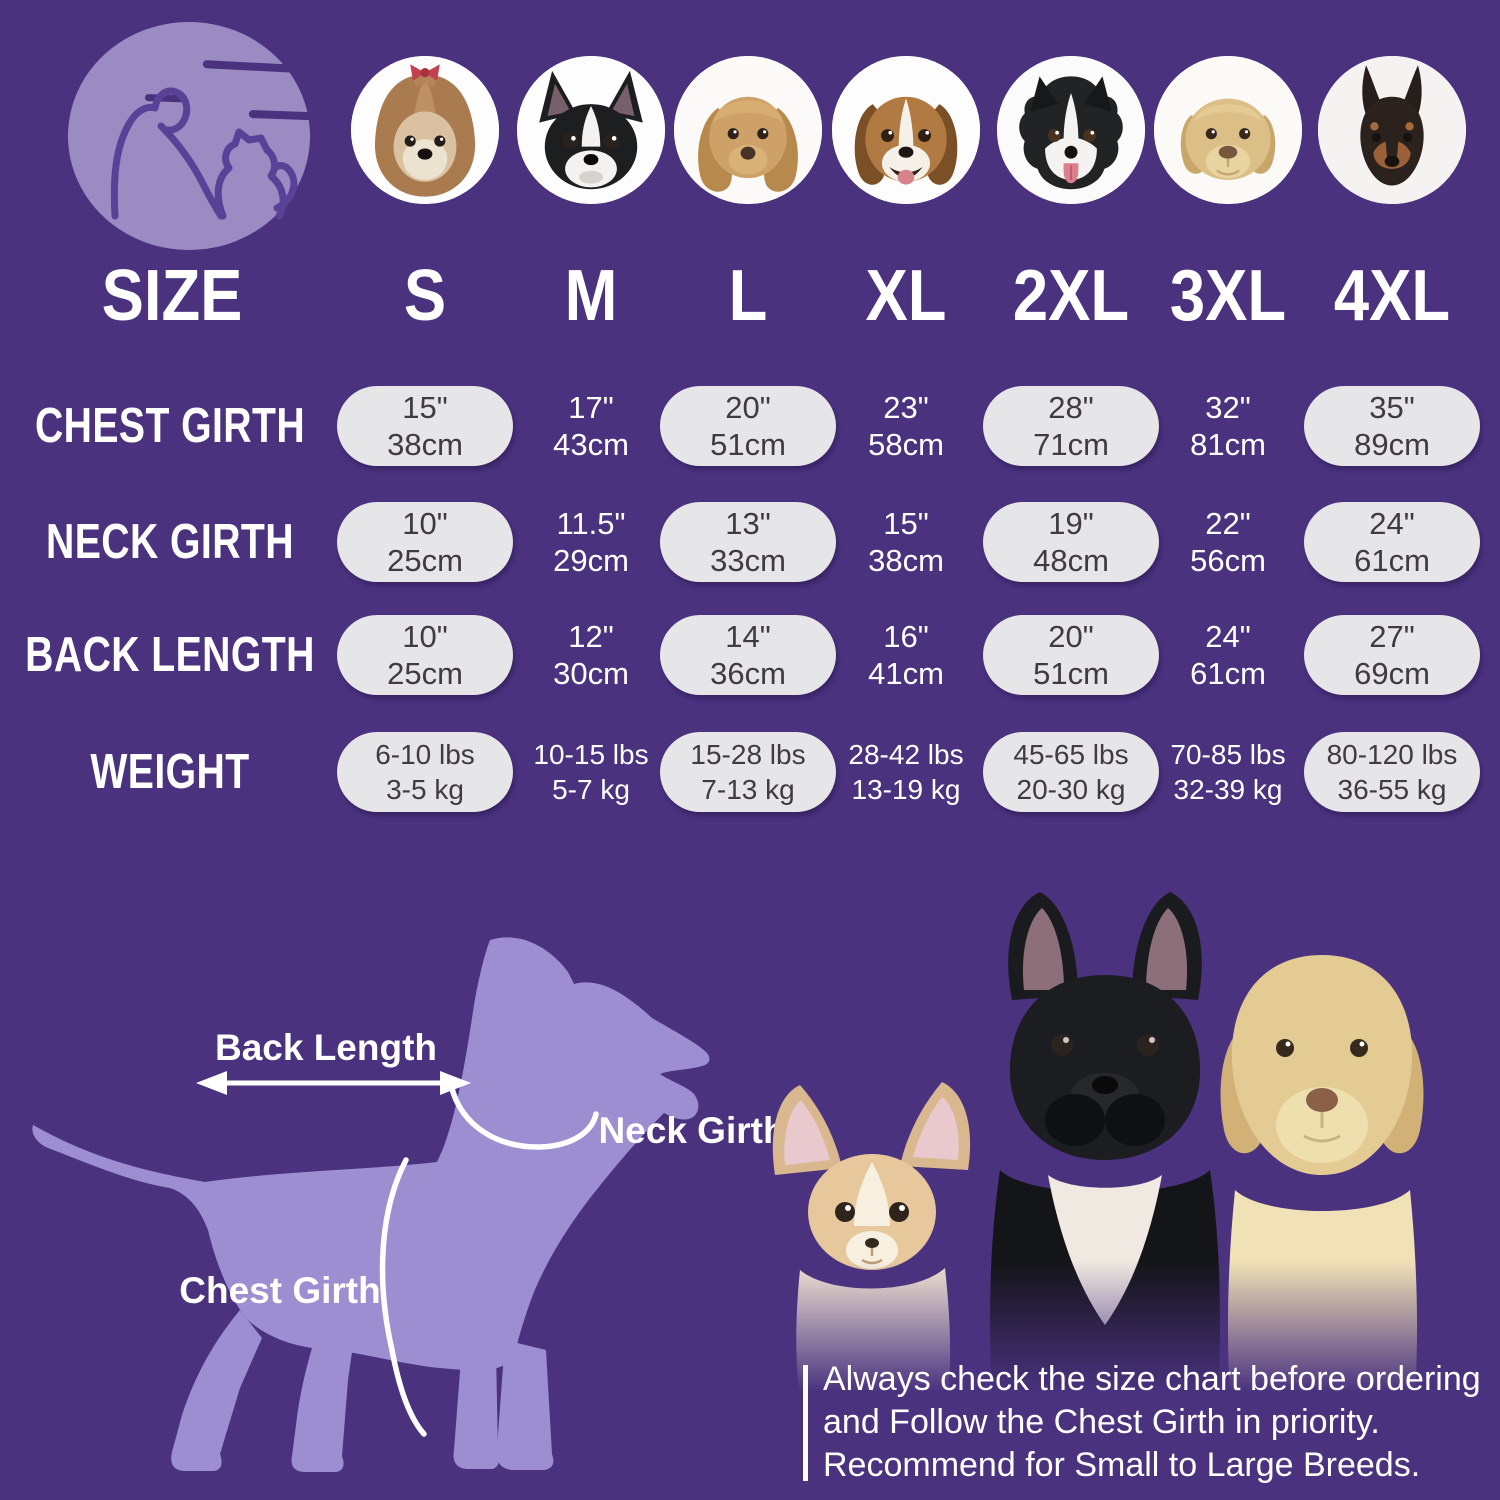 The width and height of the screenshot is (1500, 1500). I want to click on dog-photo-cocker-spaniel-icon, so click(748, 130).